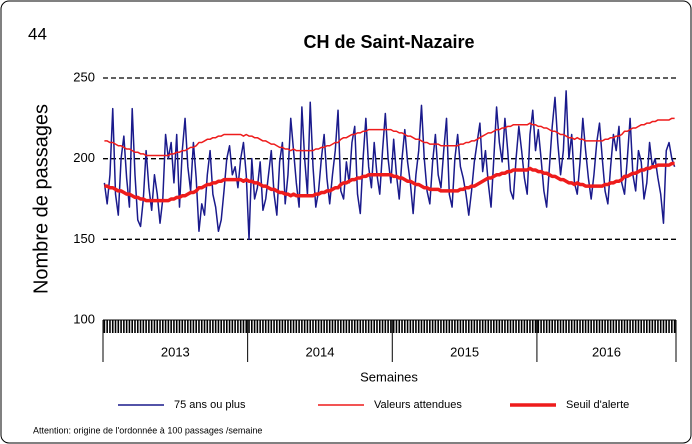  I want to click on legend-label: 75 ans ou plus, so click(210, 405).